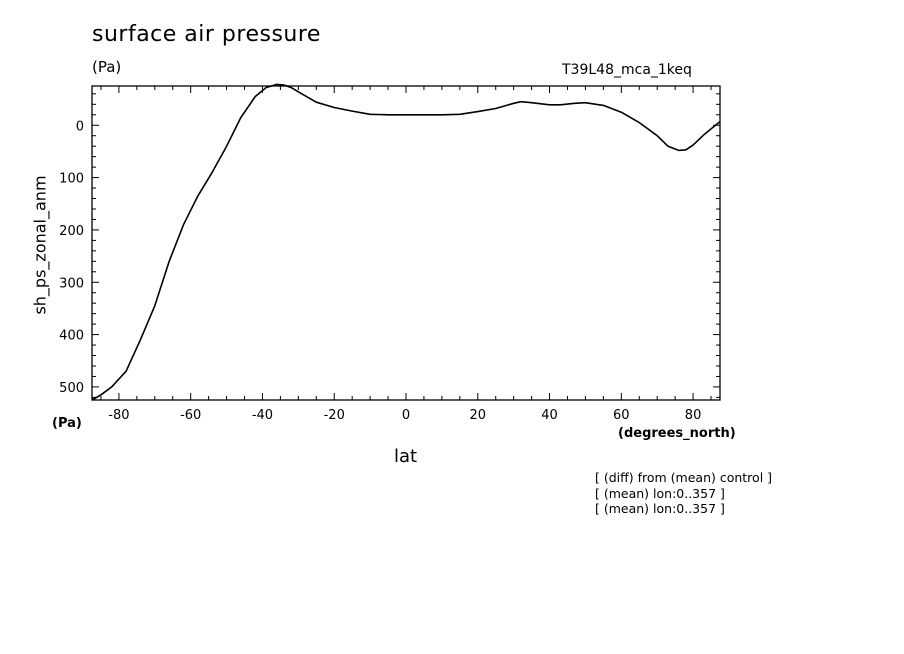  I want to click on run-label: T39L48_mca_1keq, so click(627, 70).